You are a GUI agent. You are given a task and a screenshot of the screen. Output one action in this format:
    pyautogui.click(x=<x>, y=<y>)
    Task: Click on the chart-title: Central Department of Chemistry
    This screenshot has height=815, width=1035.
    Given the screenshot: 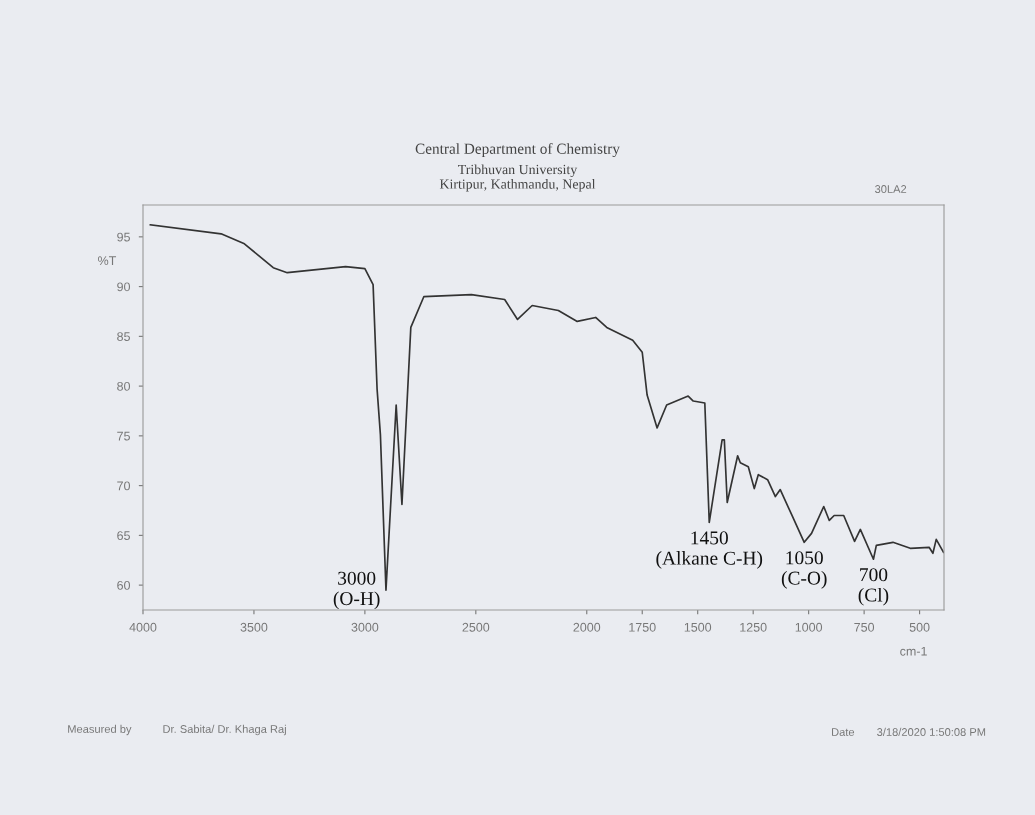 What is the action you would take?
    pyautogui.click(x=517, y=150)
    